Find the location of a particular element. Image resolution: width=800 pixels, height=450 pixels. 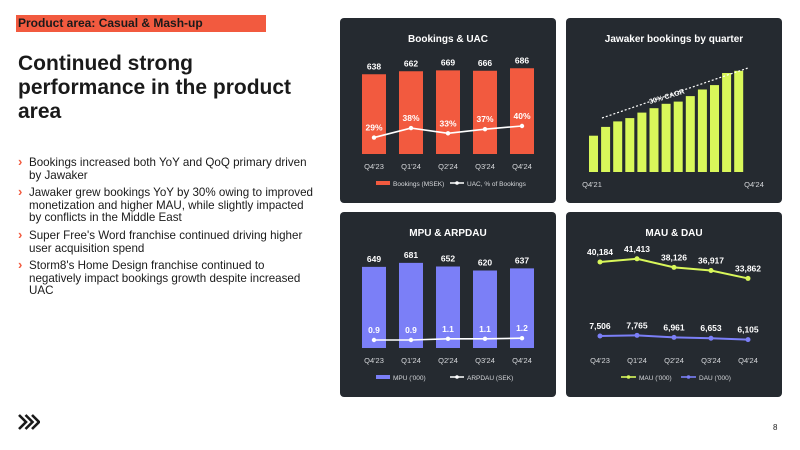

line-value-label: 6,653 is located at coordinates (711, 328).